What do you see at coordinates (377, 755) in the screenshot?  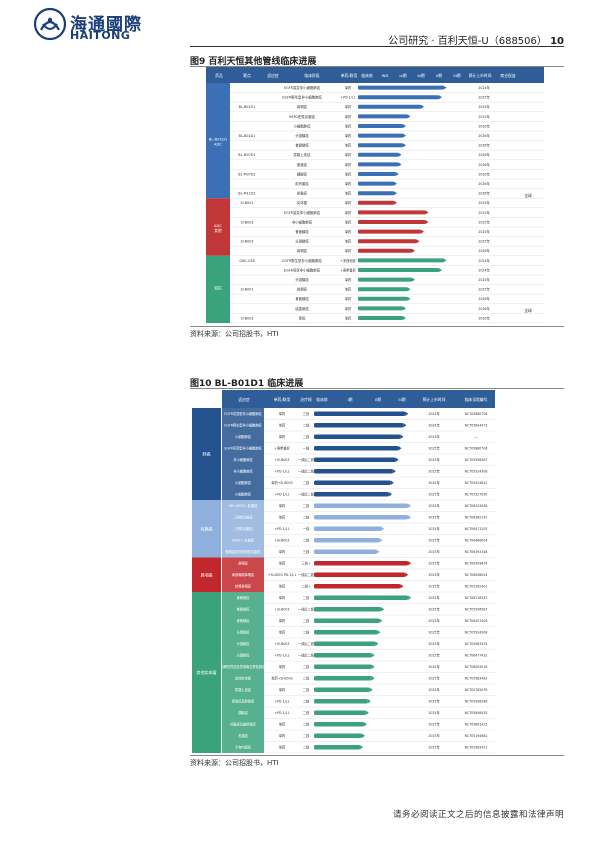 I see `figure10-bottom-rule` at bounding box center [377, 755].